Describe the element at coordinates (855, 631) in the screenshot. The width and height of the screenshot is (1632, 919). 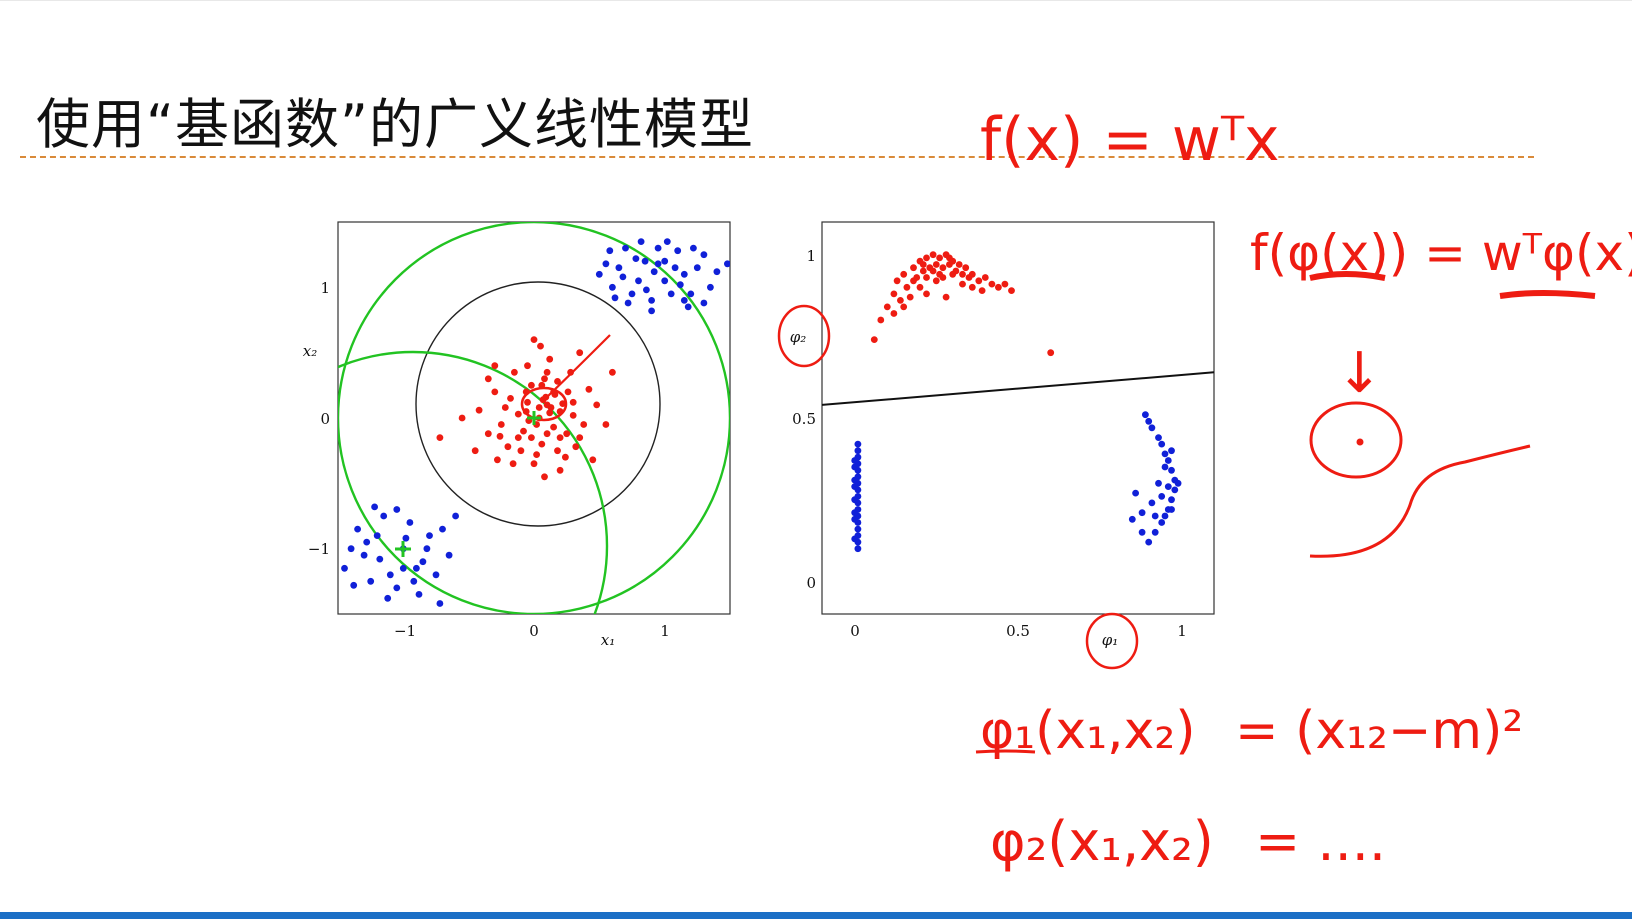
I see `x-tick: 0` at that location.